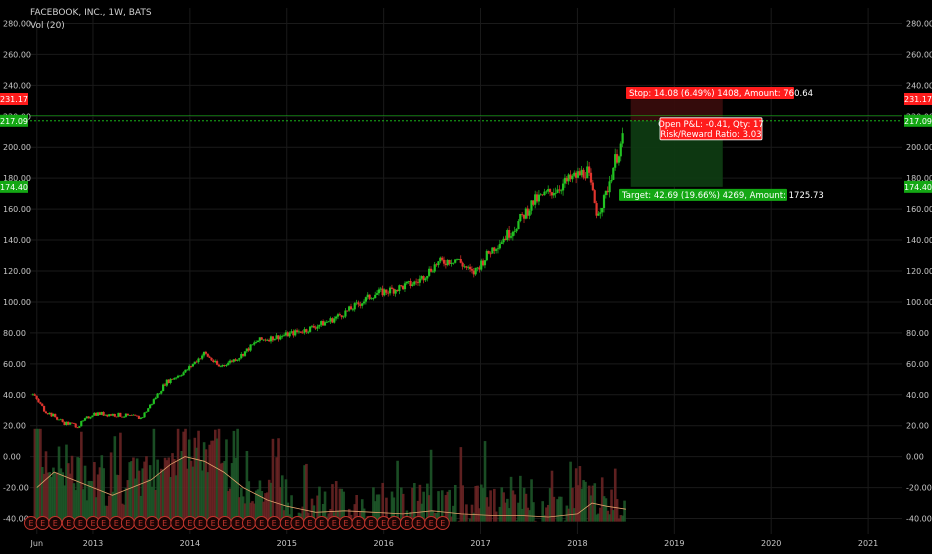  Describe the element at coordinates (711, 125) in the screenshot. I see `pnl-label: Open P&L: -0.41, Qty: 17` at that location.